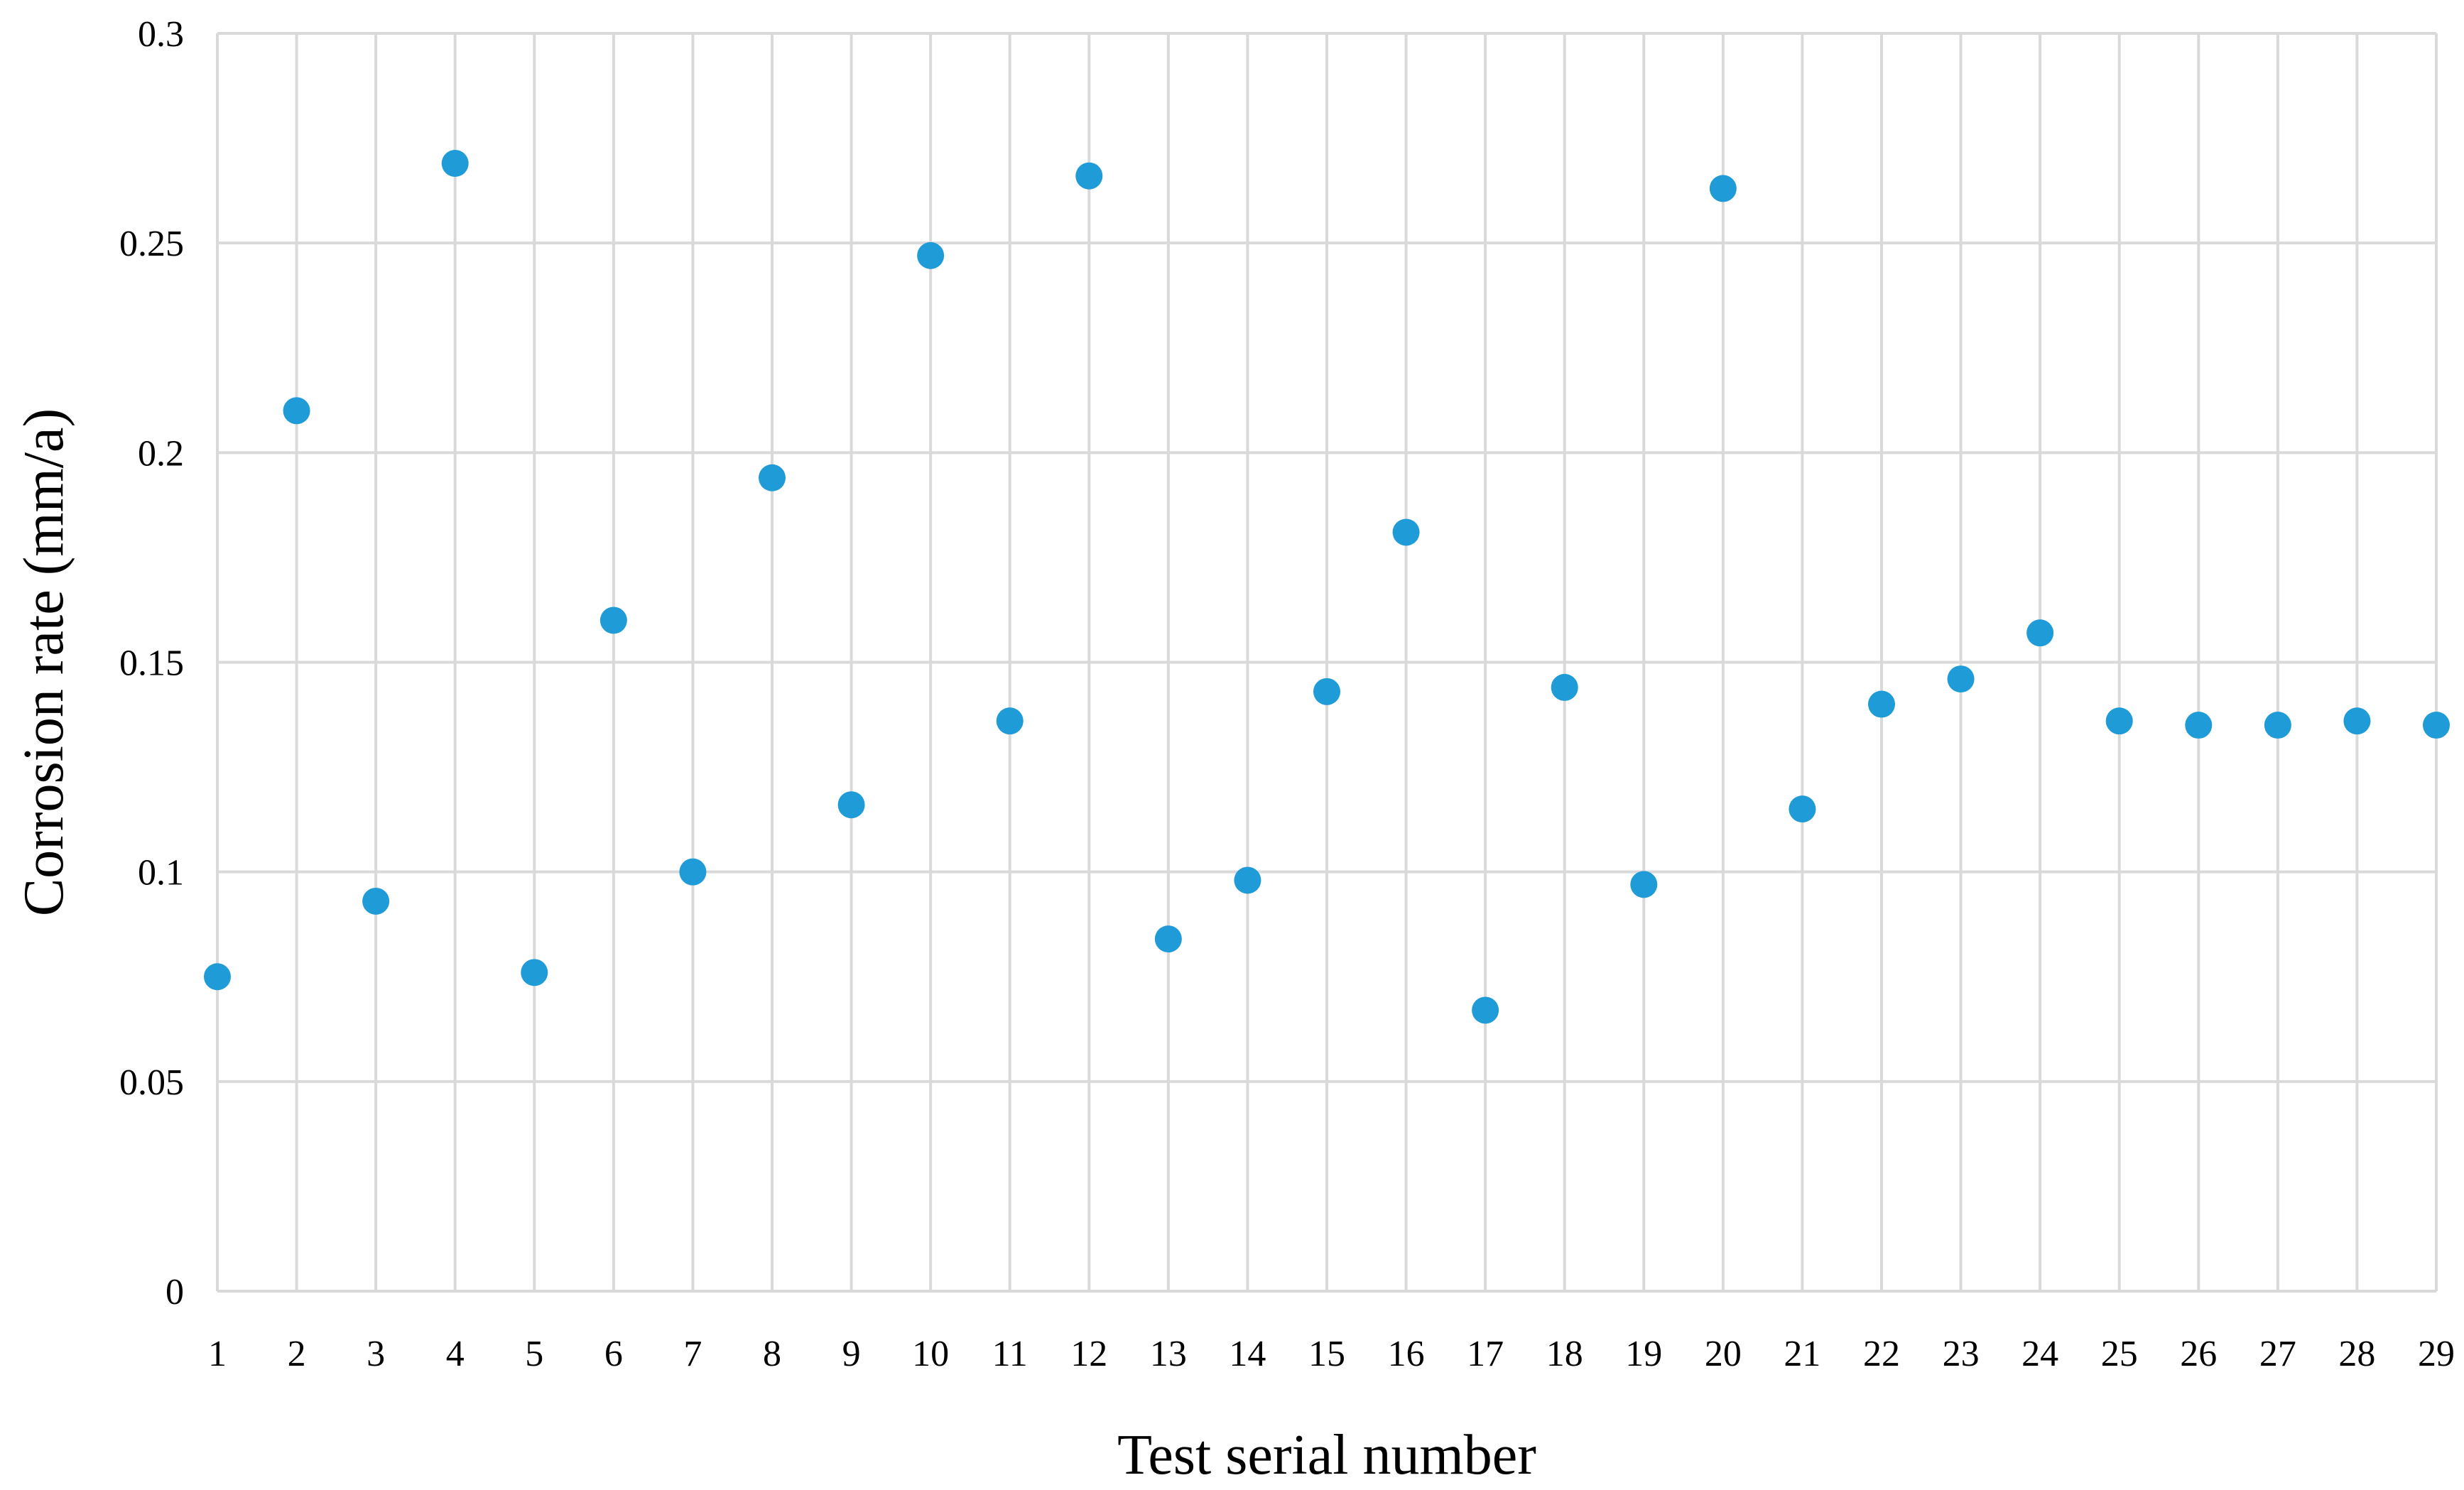  Describe the element at coordinates (692, 1354) in the screenshot. I see `x-tick-label: 7` at that location.